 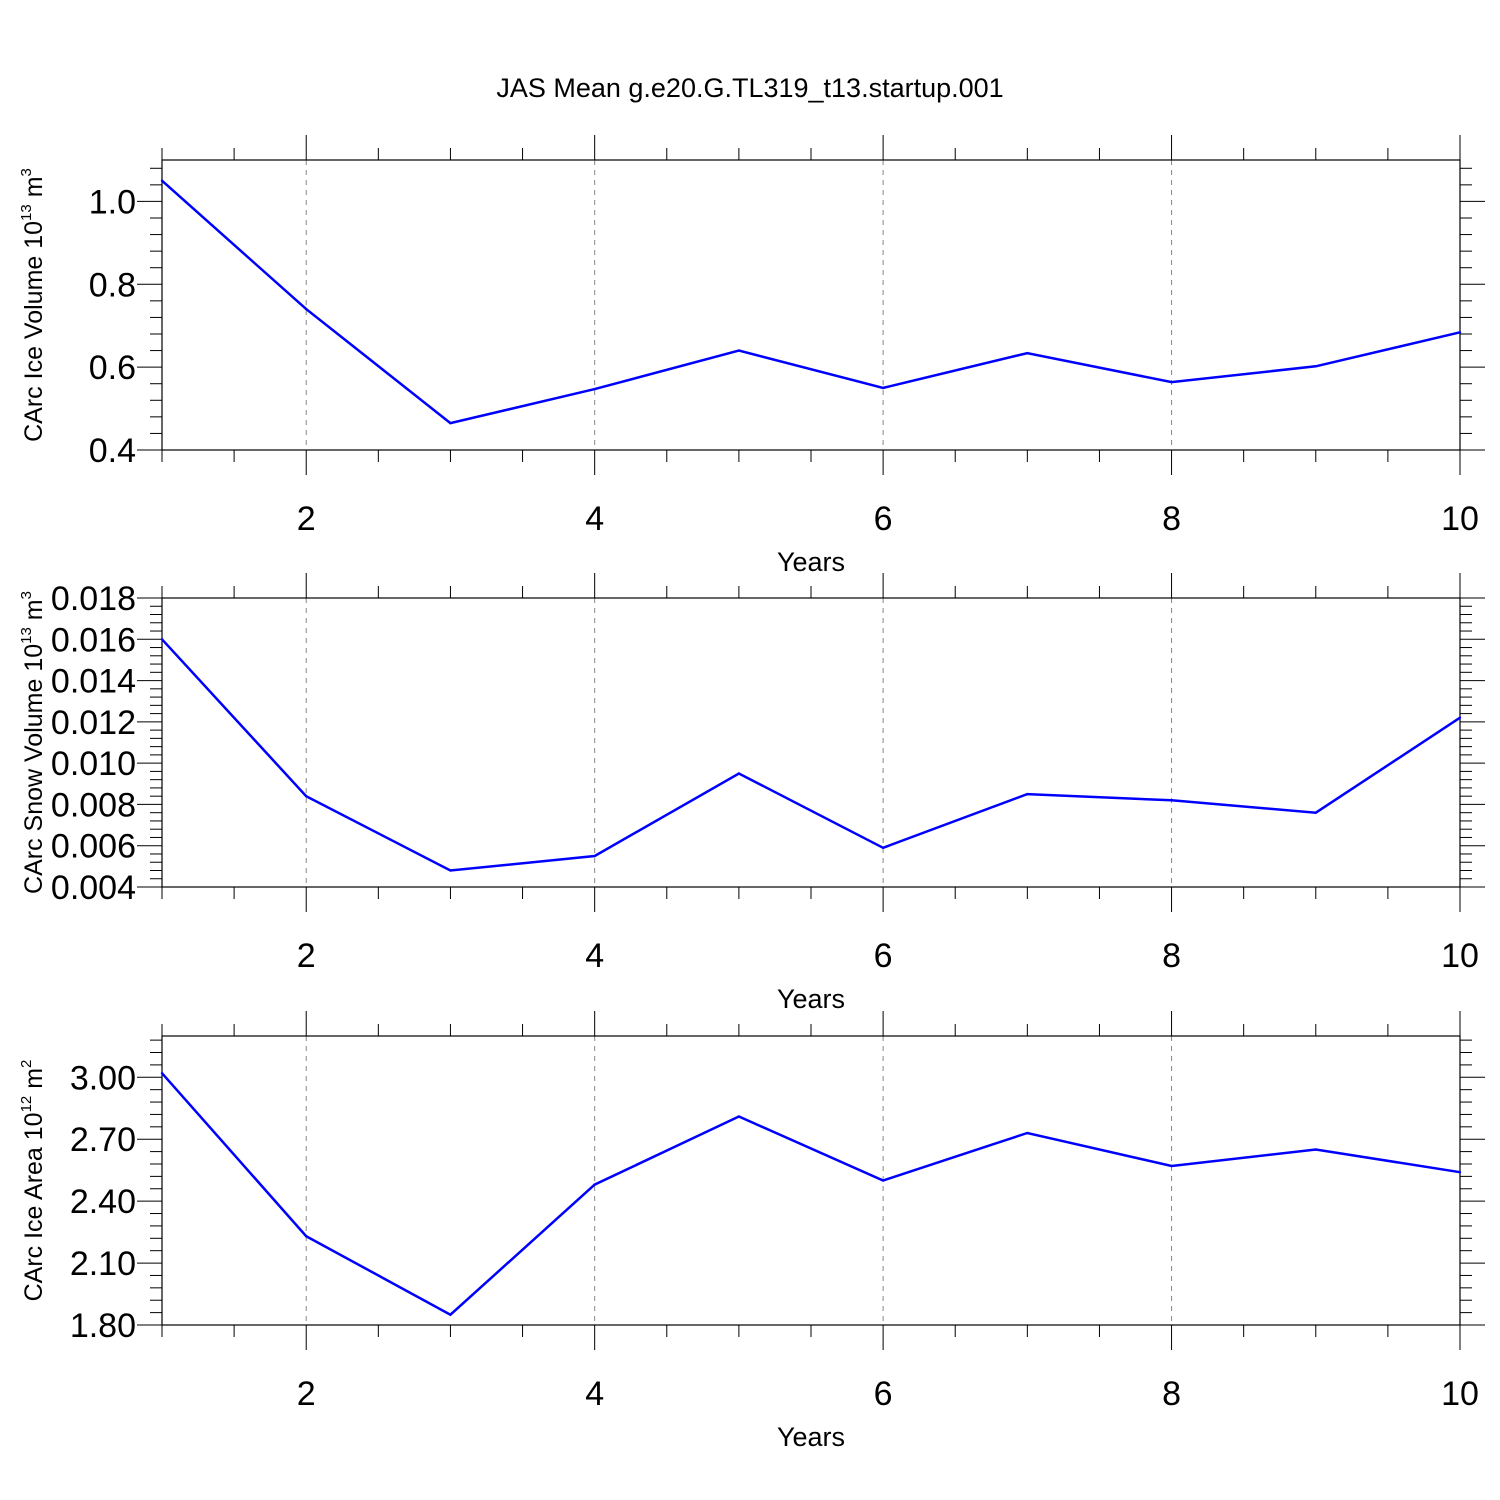 What do you see at coordinates (1171, 1394) in the screenshot?
I see `ice-area-x-tick-label: 8` at bounding box center [1171, 1394].